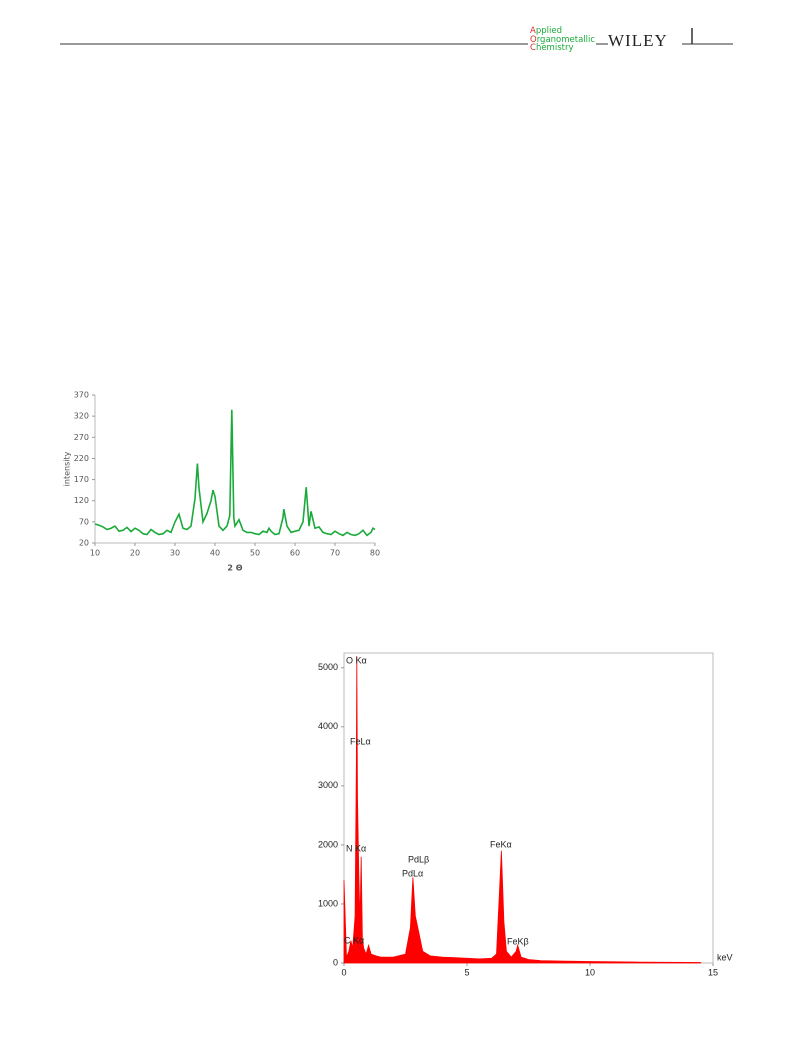 The width and height of the screenshot is (793, 1043). I want to click on peak-label: O Kα, so click(356, 660).